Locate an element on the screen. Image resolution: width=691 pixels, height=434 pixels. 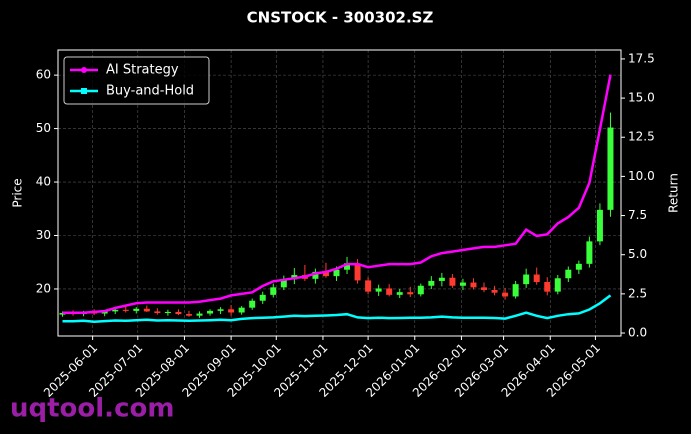
line-series is located at coordinates (337, 308).